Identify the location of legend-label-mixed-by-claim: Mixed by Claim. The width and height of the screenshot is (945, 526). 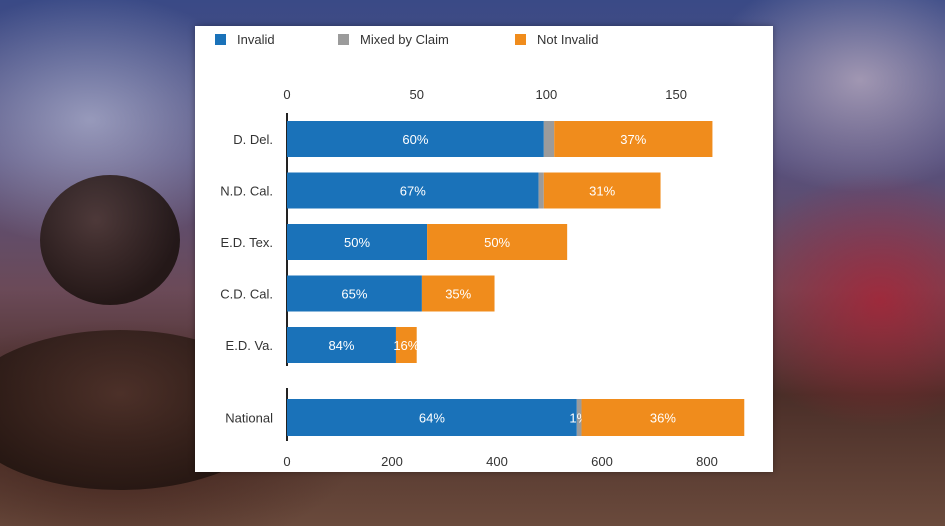
(404, 39).